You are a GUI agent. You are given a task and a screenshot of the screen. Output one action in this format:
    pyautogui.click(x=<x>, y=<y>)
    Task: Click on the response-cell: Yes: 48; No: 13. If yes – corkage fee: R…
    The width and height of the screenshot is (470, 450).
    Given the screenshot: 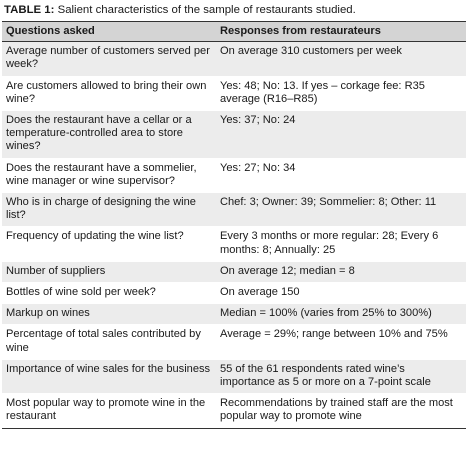 What is the action you would take?
    pyautogui.click(x=341, y=94)
    